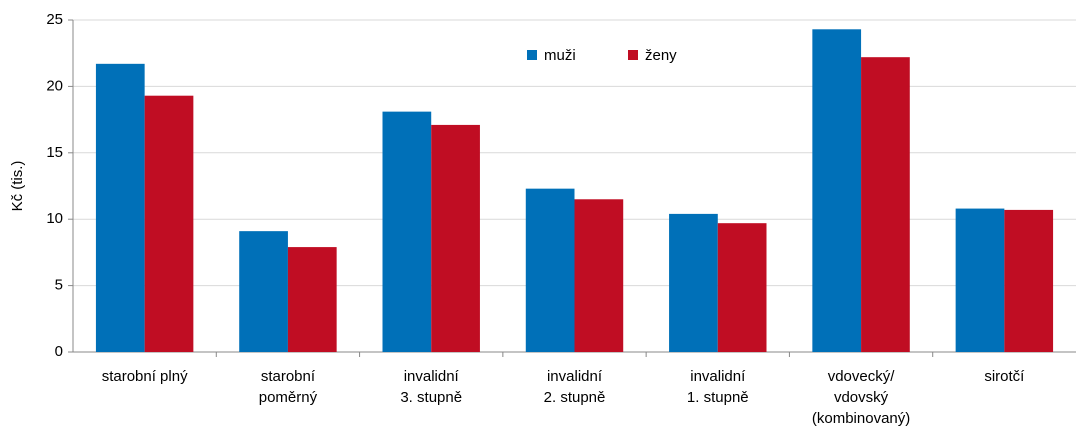 The width and height of the screenshot is (1092, 430). I want to click on x-tick-label: starobní, so click(288, 376).